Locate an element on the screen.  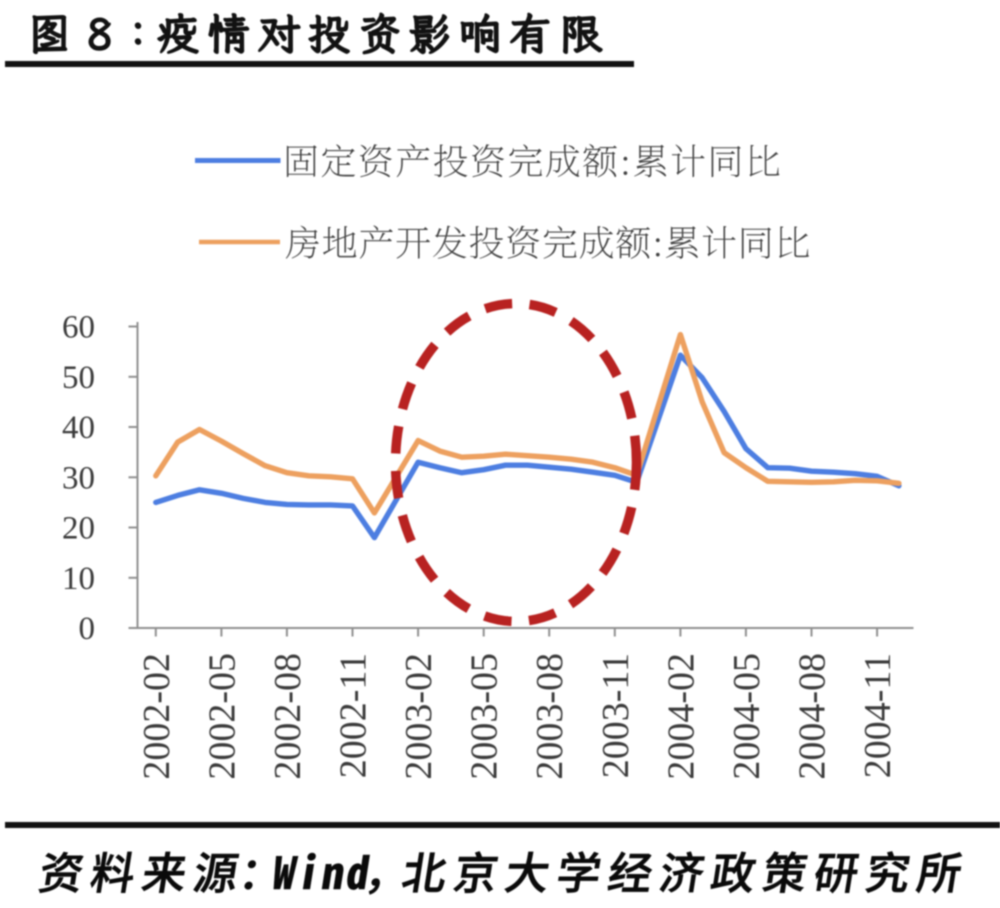
svg-text: 10 is located at coordinates (78, 579).